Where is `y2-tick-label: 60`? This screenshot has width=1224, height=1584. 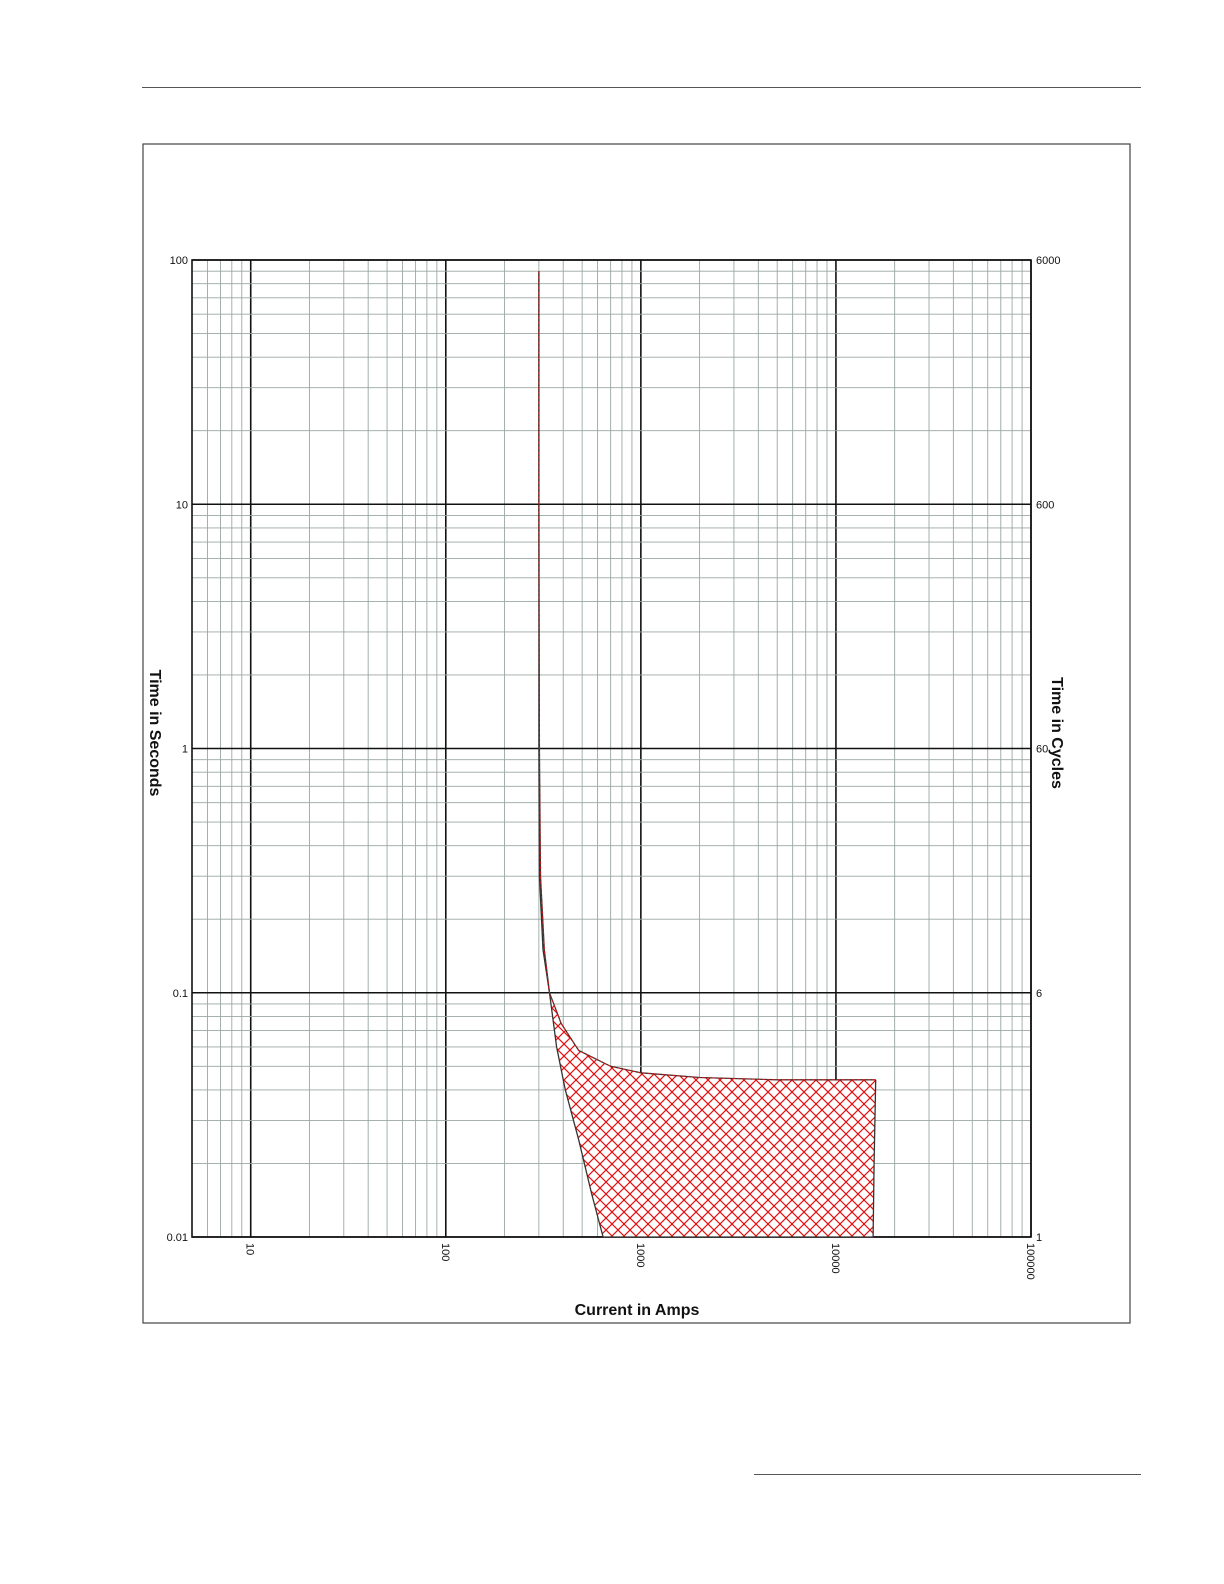
y2-tick-label: 60 is located at coordinates (1042, 750).